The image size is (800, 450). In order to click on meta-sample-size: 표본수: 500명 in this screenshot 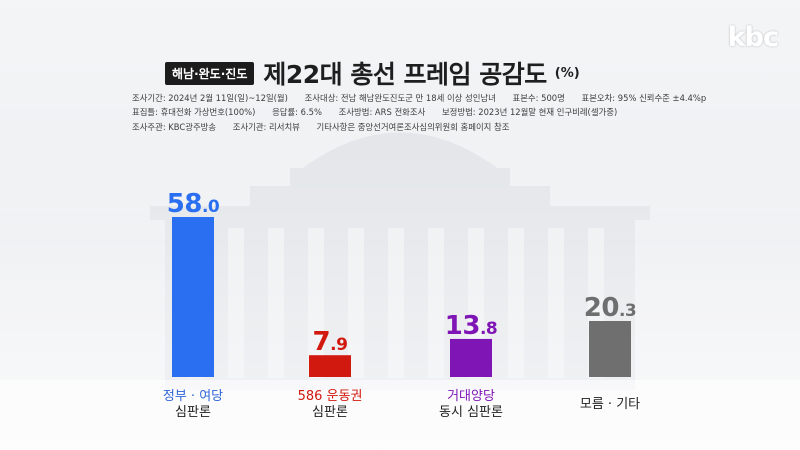, I will do `click(538, 98)`.